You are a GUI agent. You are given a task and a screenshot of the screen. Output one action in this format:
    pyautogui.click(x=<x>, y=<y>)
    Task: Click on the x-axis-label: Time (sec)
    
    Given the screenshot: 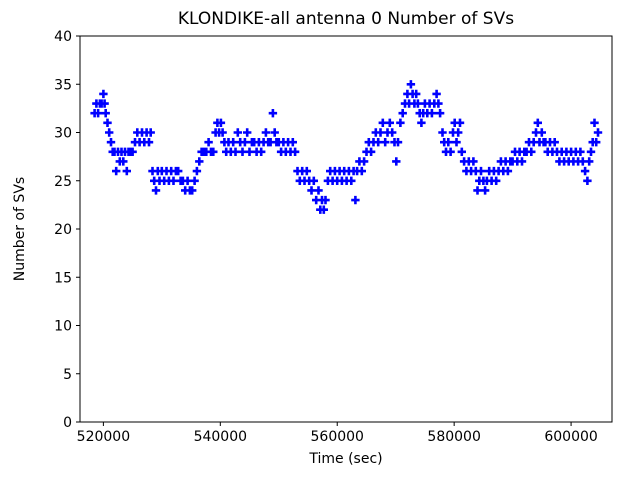 What is the action you would take?
    pyautogui.click(x=345, y=459)
    